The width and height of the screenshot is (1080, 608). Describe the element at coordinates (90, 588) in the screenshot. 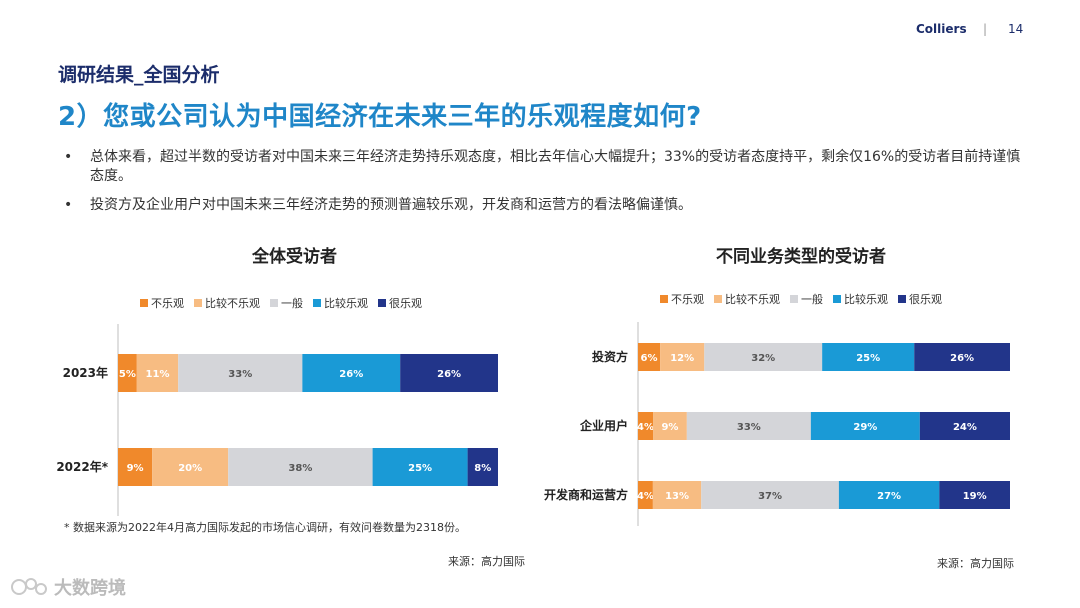

I see `watermark-text: 大数跨境` at that location.